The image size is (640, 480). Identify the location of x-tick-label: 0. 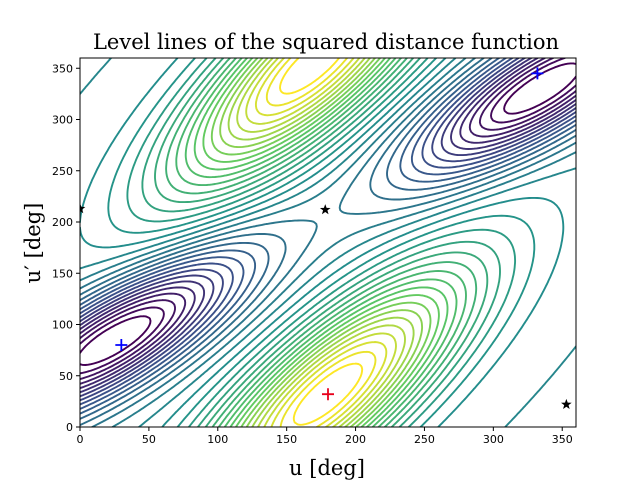
(80, 439).